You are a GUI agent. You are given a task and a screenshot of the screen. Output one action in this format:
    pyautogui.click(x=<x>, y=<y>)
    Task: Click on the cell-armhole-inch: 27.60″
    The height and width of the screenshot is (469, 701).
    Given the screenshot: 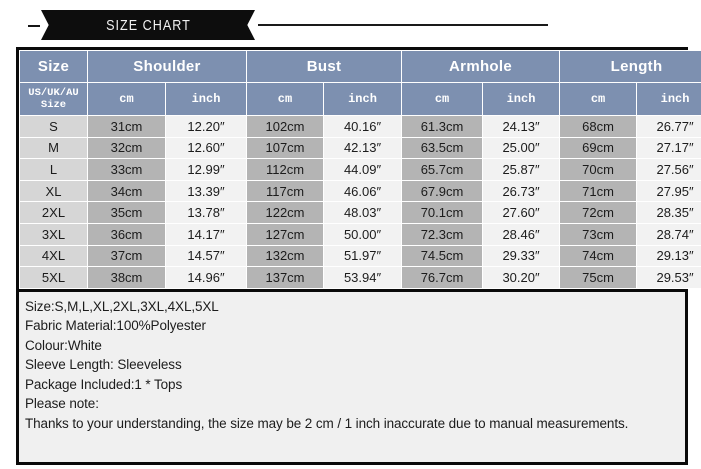 What is the action you would take?
    pyautogui.click(x=521, y=212)
    